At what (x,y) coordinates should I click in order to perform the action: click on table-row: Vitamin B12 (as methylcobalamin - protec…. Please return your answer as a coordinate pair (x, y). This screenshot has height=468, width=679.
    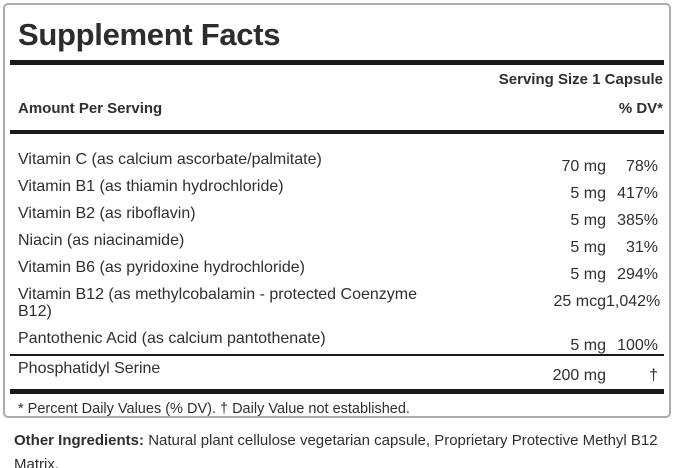
    Looking at the image, I should click on (337, 303).